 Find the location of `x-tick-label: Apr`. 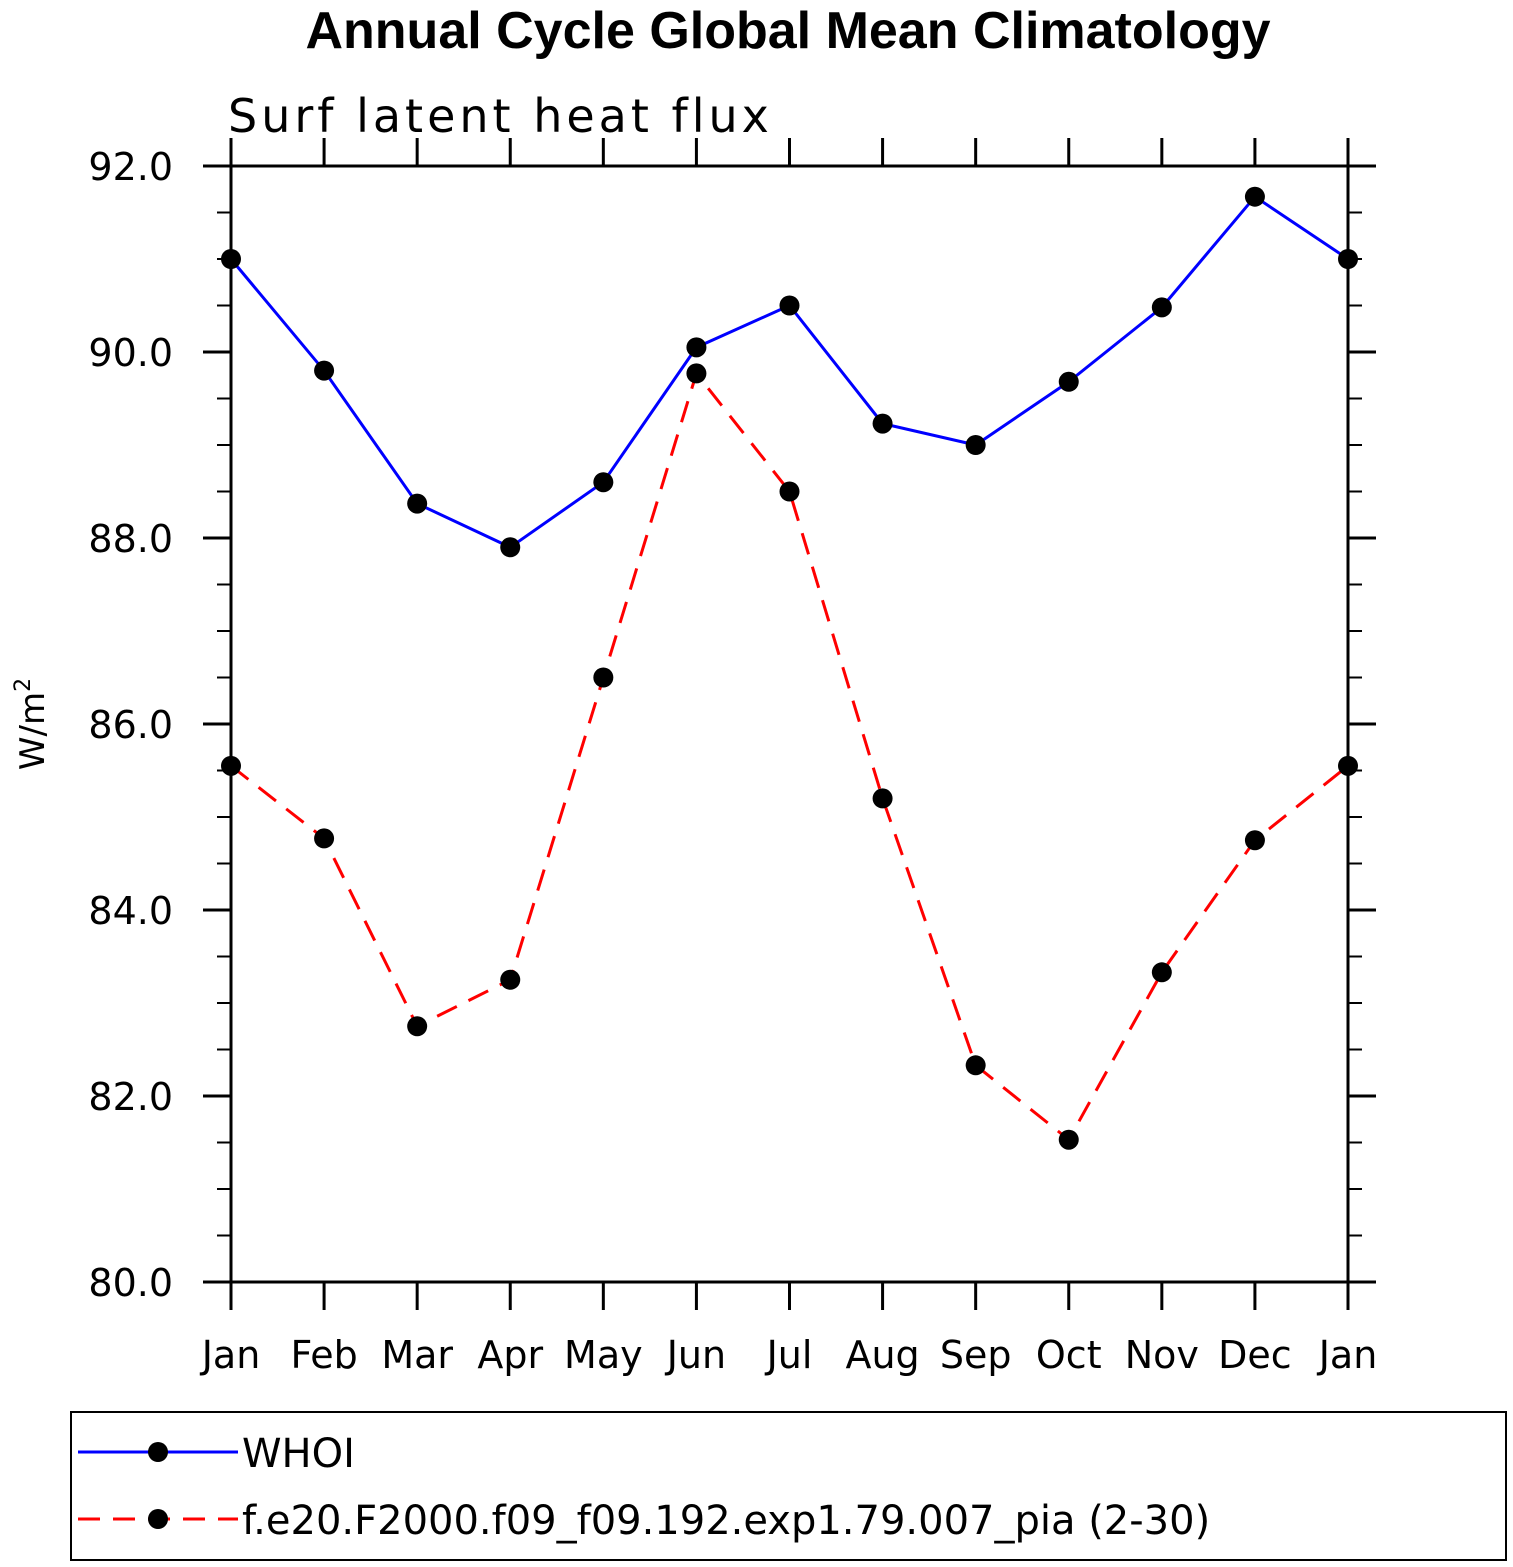

x-tick-label: Apr is located at coordinates (510, 1355).